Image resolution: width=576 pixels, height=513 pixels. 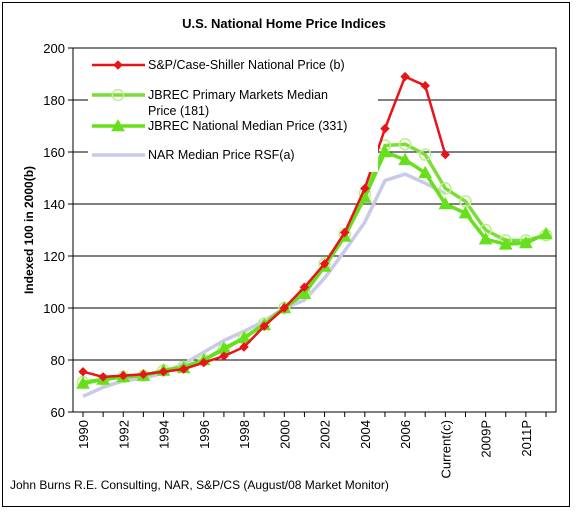 What do you see at coordinates (284, 23) in the screenshot?
I see `chart-title: U.S. National Home Price Indices` at bounding box center [284, 23].